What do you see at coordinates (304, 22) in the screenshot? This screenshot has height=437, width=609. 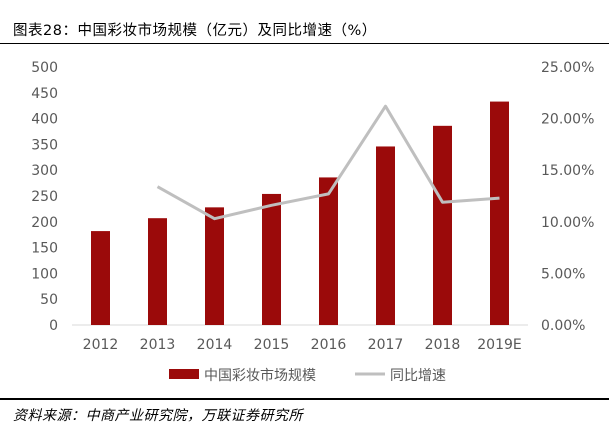 I see `title-bar: 图表28：中国彩妆市场规模（亿元）及同比增速（%）` at bounding box center [304, 22].